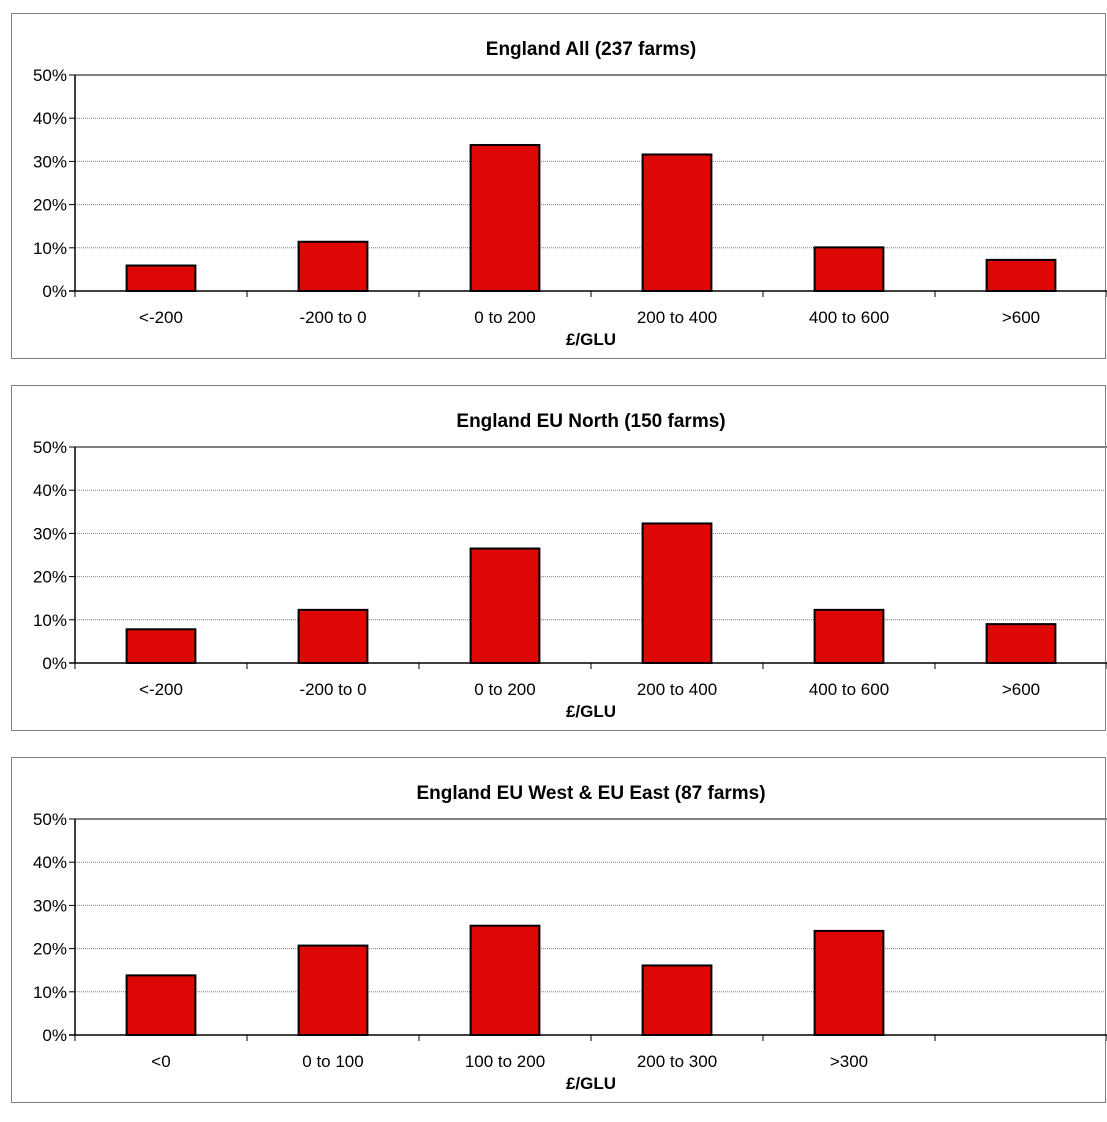 The height and width of the screenshot is (1122, 1107). What do you see at coordinates (591, 49) in the screenshot?
I see `chart-title: England All (237 farms)` at bounding box center [591, 49].